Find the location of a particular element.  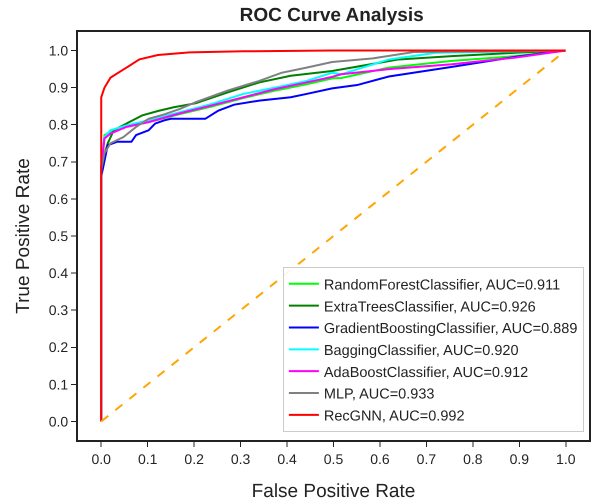

x-tick-label: 0.3 is located at coordinates (240, 458).